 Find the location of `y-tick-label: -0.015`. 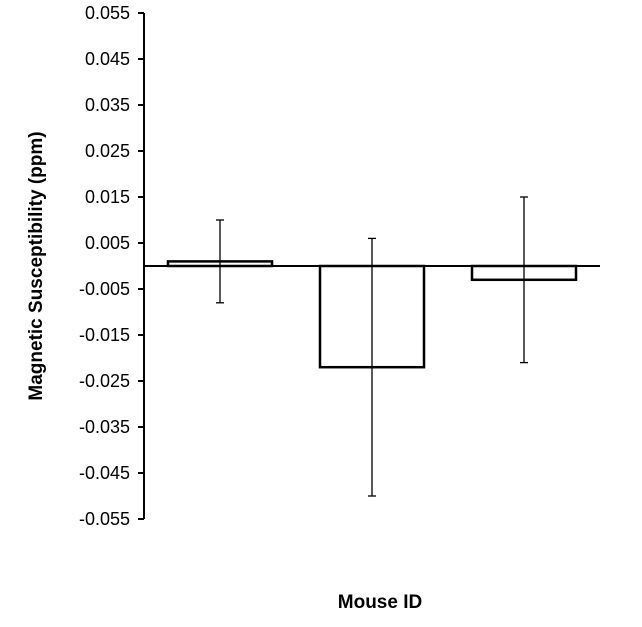

y-tick-label: -0.015 is located at coordinates (104, 335).